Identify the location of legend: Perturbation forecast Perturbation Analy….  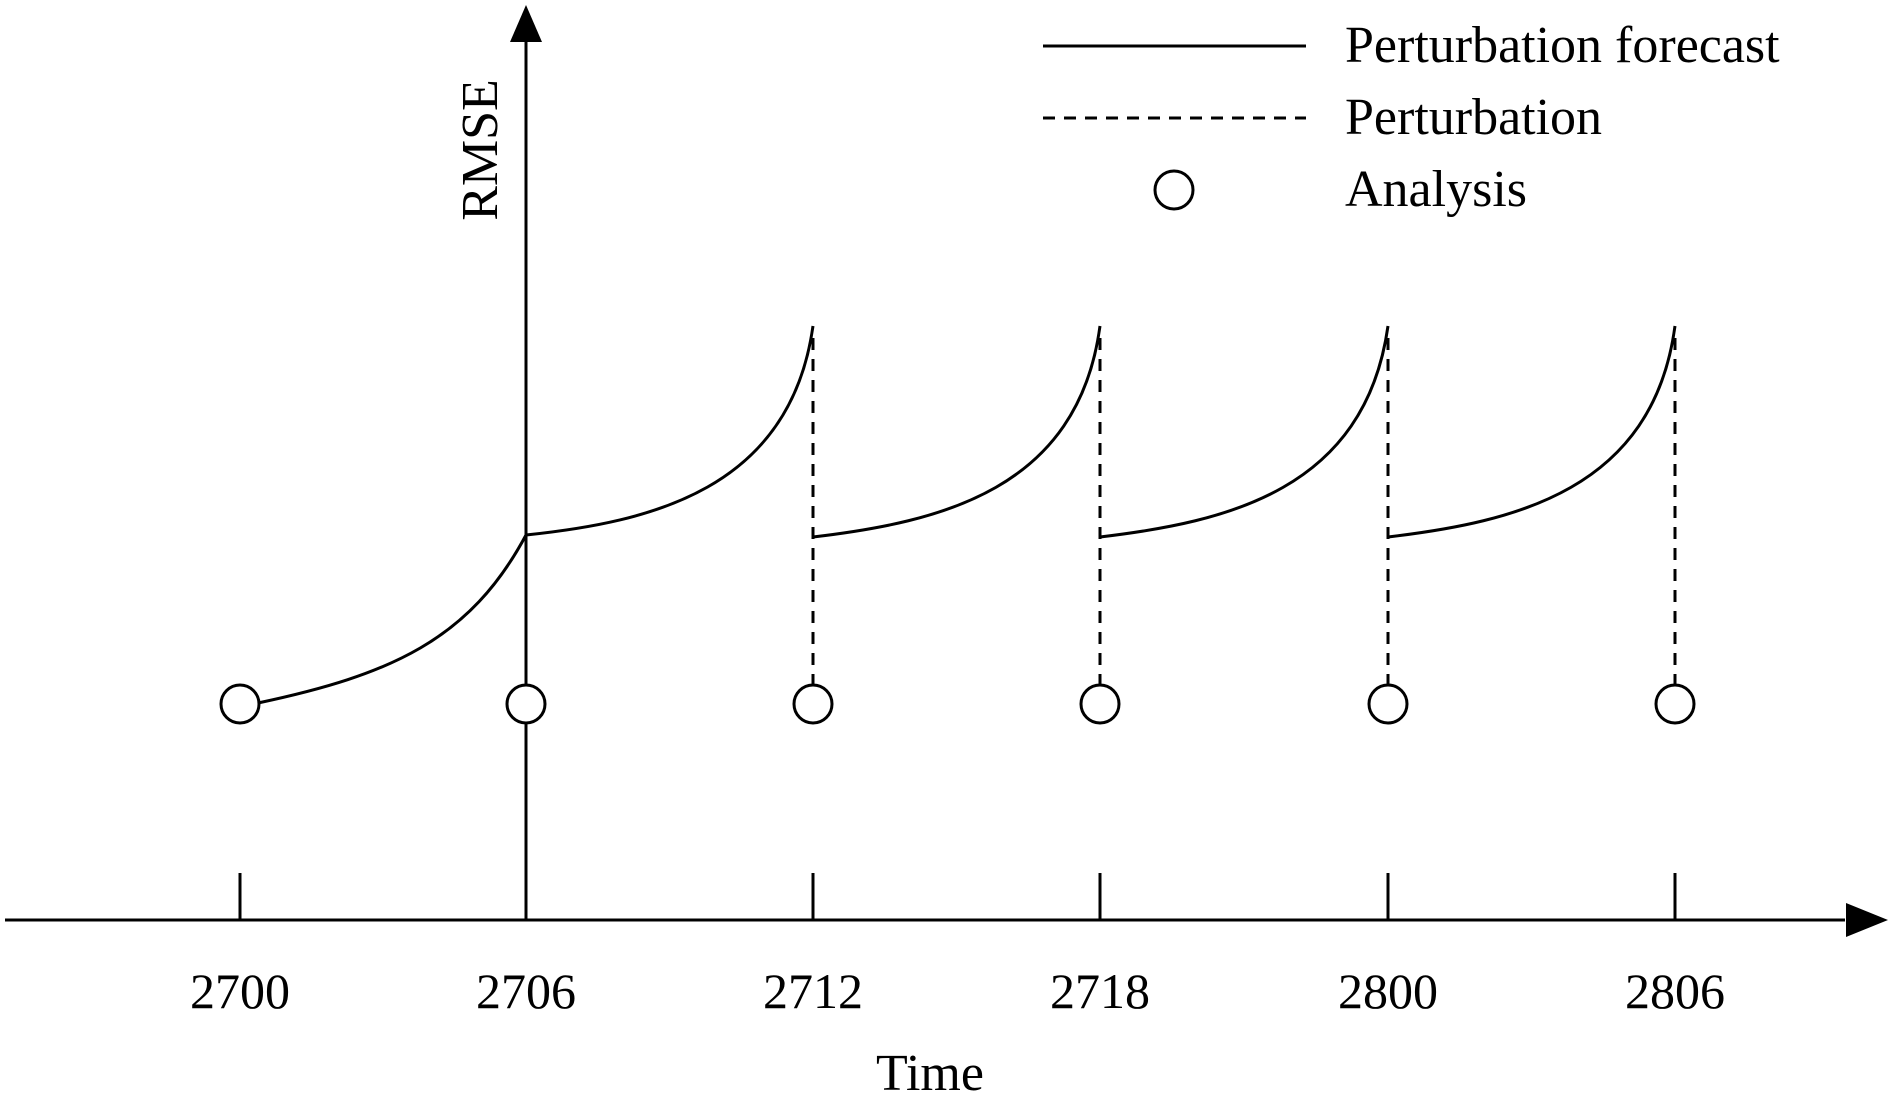
(1411, 117).